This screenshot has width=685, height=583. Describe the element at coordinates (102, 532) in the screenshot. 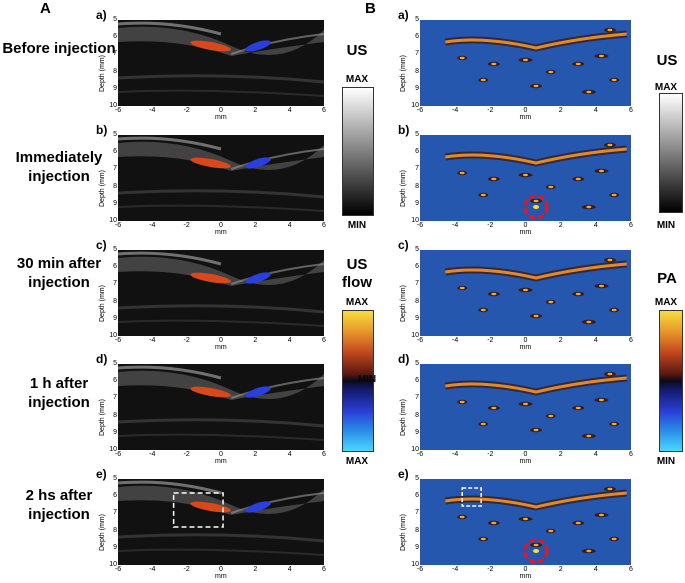

I see `us-row-4-ylabel: Depth (mm)` at that location.